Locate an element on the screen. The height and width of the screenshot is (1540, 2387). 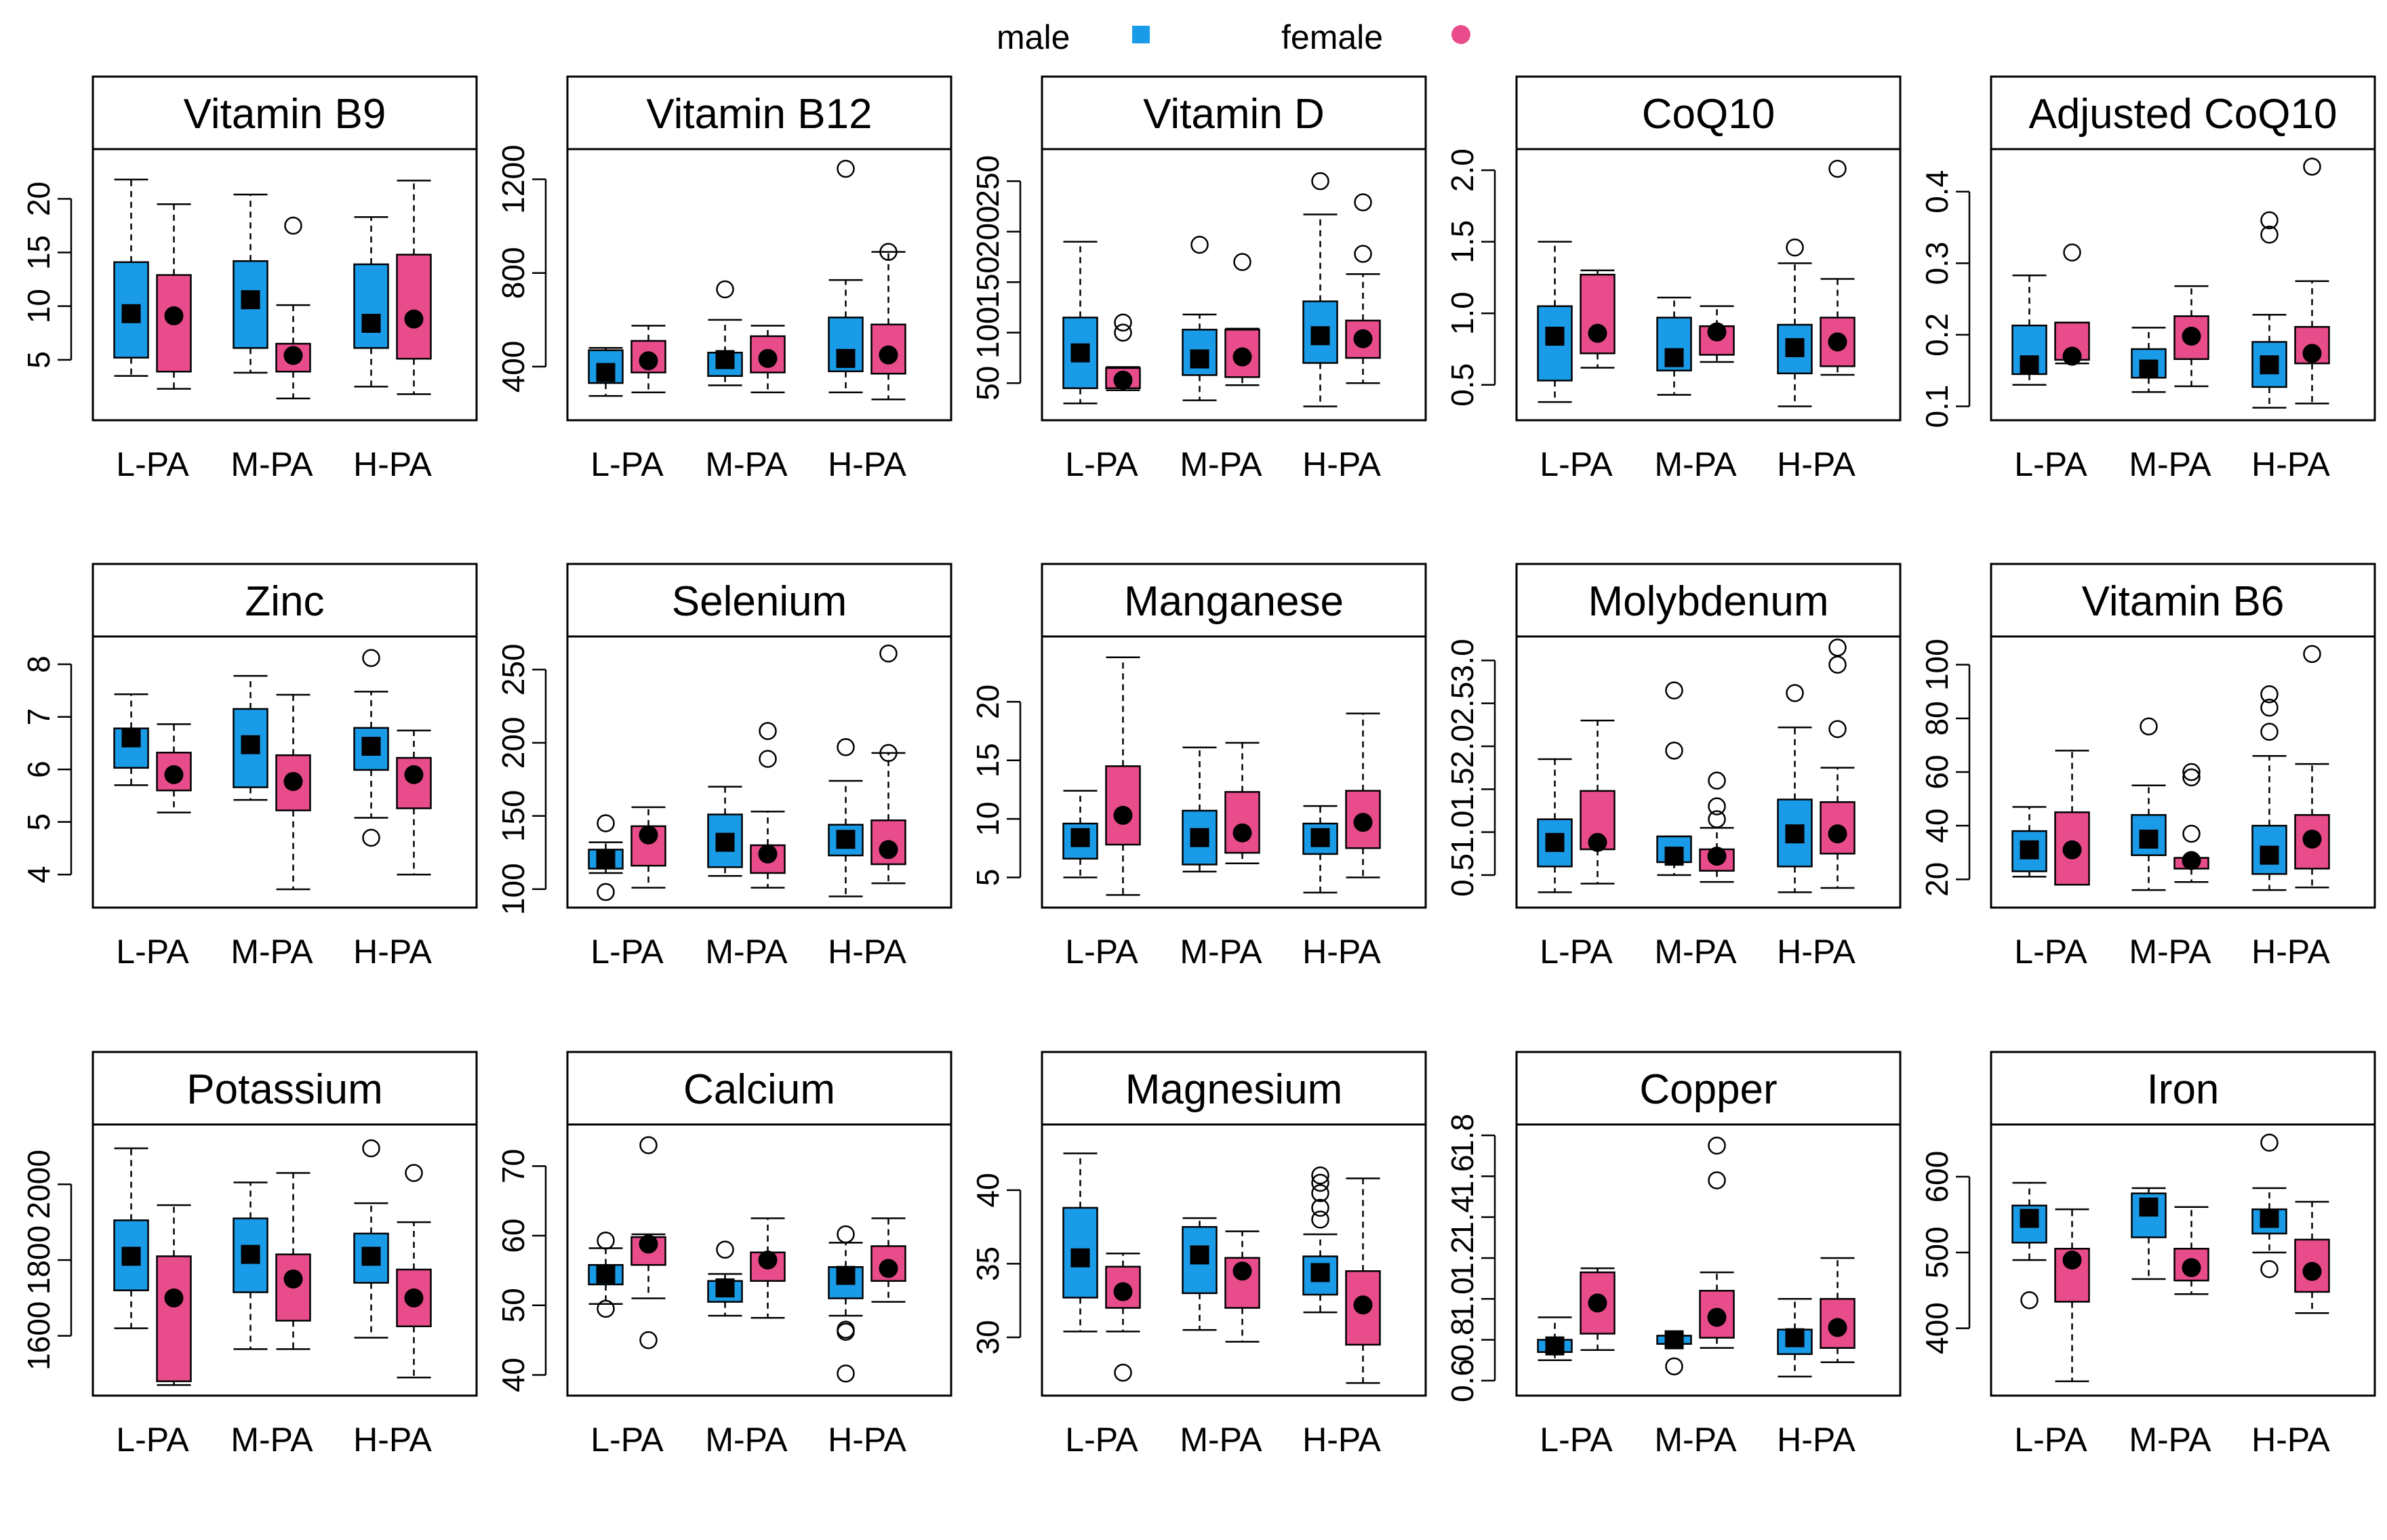
y-tick-label: 80 is located at coordinates (1936, 718).